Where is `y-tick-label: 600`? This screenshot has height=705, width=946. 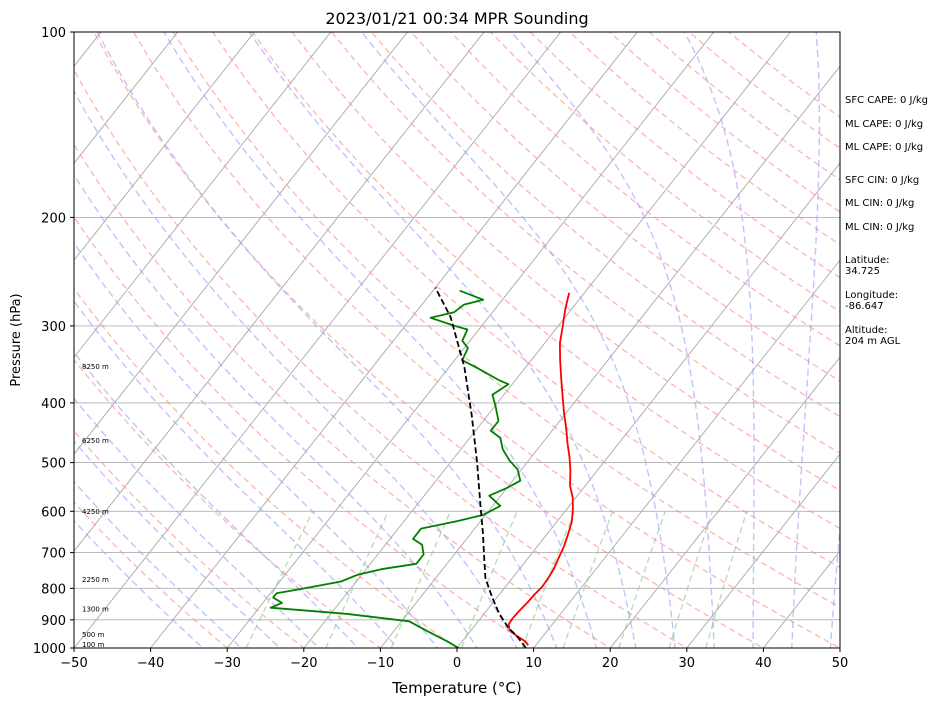 y-tick-label: 600 is located at coordinates (53, 512).